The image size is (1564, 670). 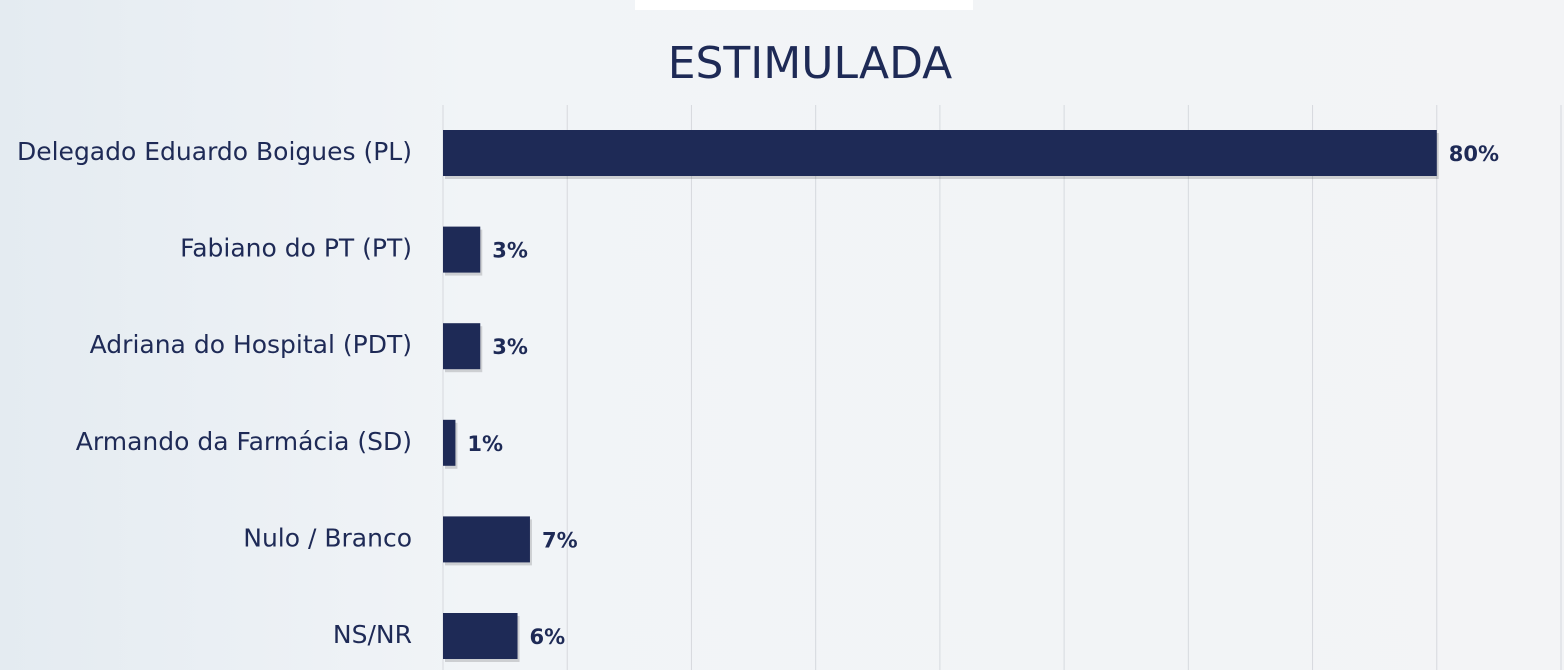 I want to click on value-label: 80%, so click(x=1474, y=154).